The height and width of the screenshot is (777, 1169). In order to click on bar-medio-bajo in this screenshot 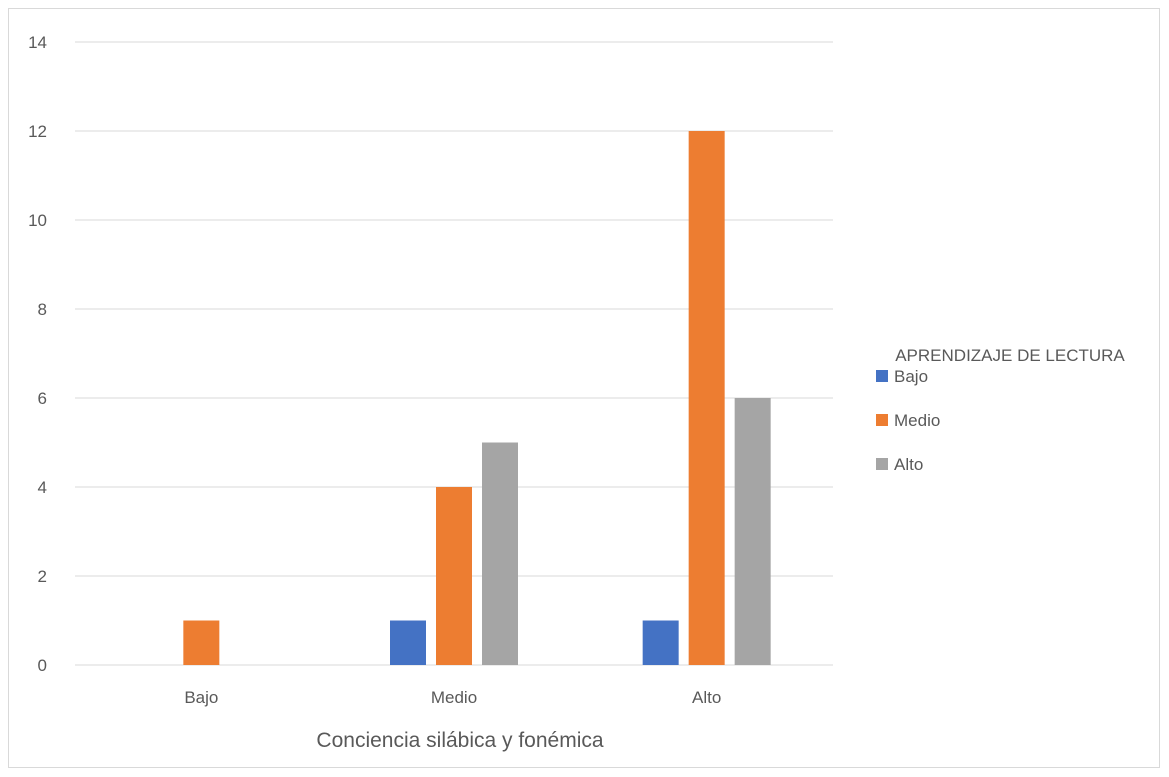, I will do `click(201, 642)`.